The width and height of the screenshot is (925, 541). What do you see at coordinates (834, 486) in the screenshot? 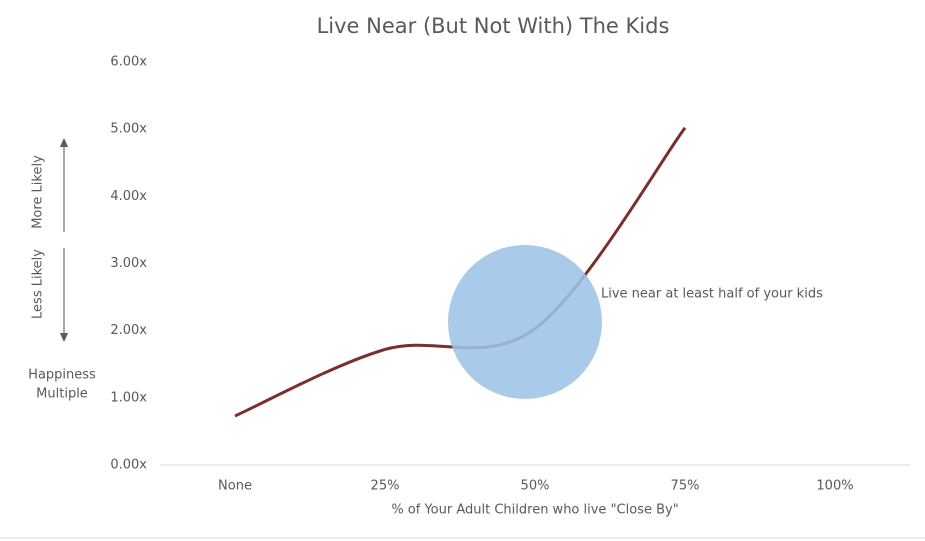
I see `x-tick-label: 100%` at bounding box center [834, 486].